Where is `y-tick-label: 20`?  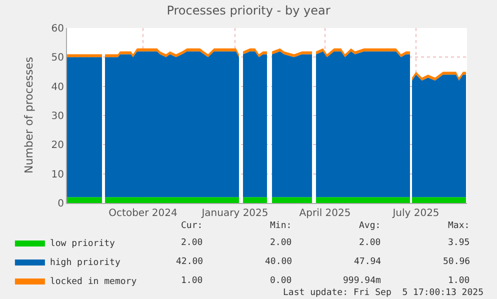 y-tick-label: 20 is located at coordinates (57, 146).